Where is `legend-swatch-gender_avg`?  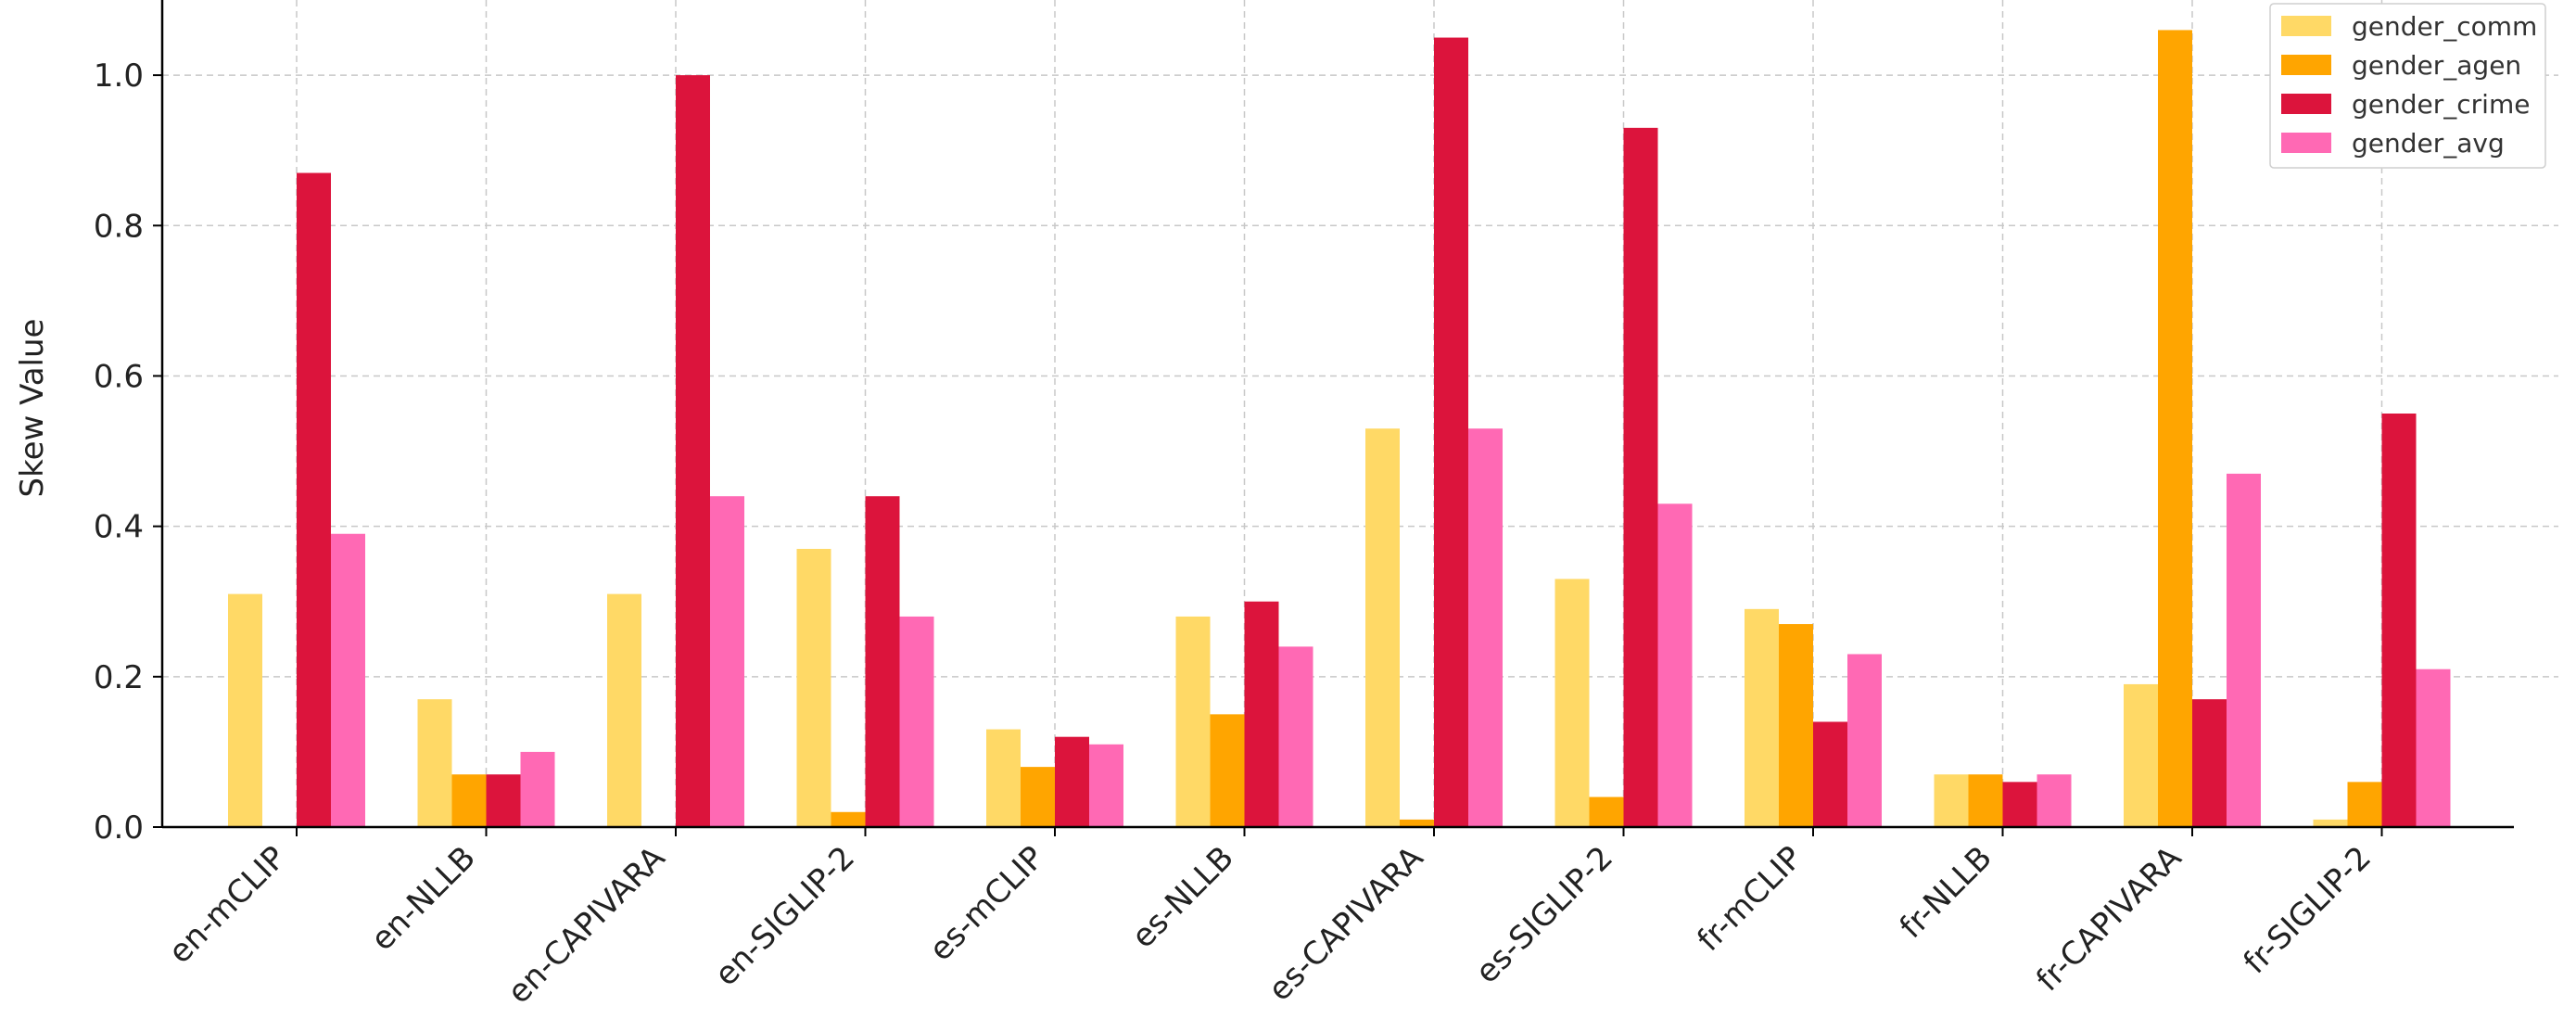
legend-swatch-gender_avg is located at coordinates (2306, 143).